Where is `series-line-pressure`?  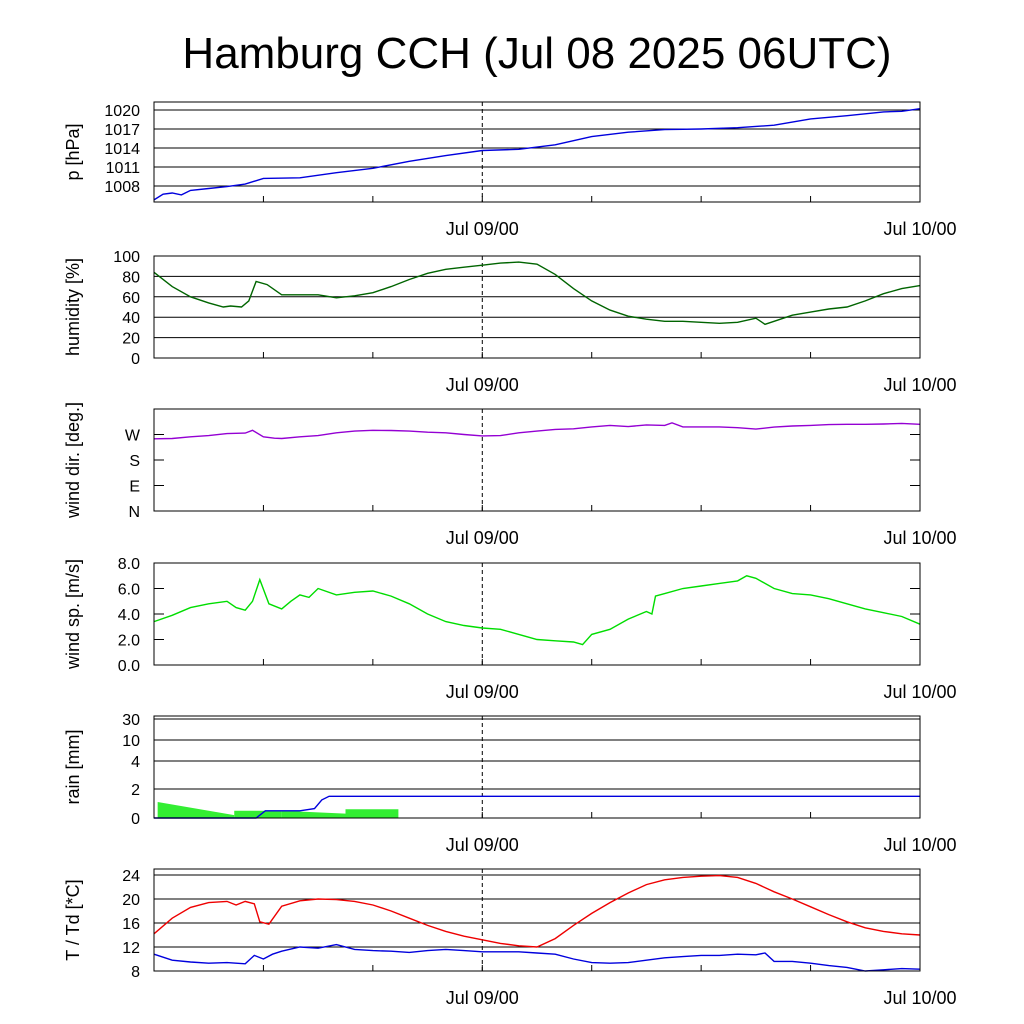
series-line-pressure is located at coordinates (537, 154).